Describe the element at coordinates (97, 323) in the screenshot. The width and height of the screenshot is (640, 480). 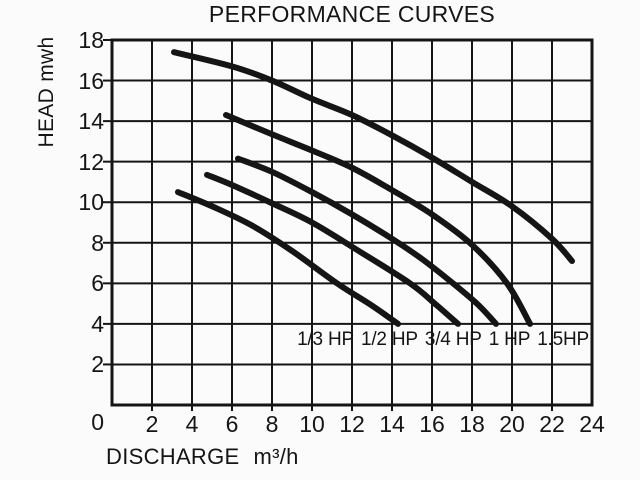
I see `y-tick-label-4: 4` at that location.